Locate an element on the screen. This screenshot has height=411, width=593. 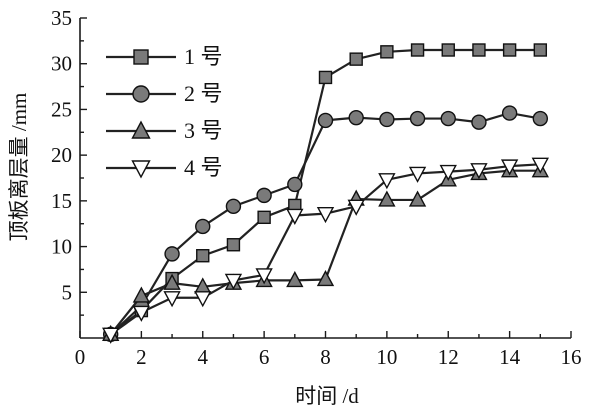
x-tick-label: 16 is located at coordinates (571, 357).